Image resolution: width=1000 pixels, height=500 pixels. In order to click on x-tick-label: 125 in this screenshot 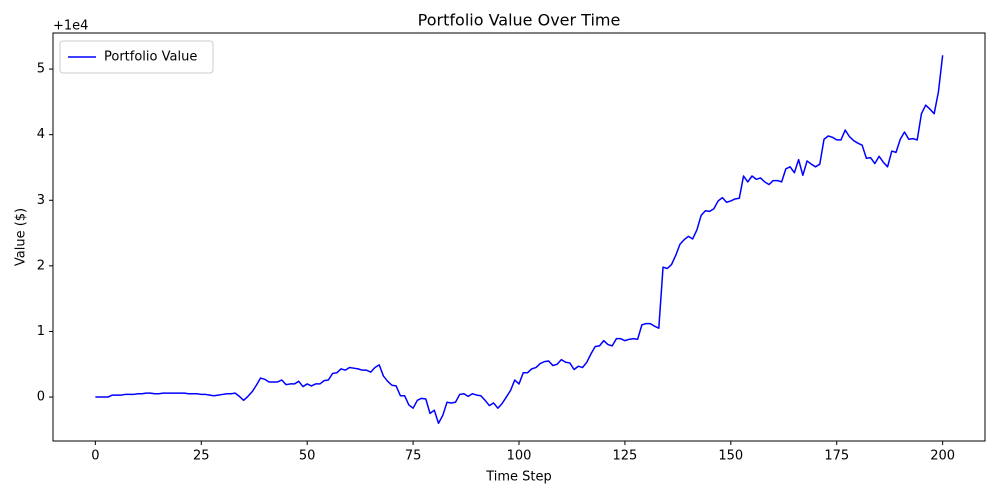, I will do `click(624, 456)`.